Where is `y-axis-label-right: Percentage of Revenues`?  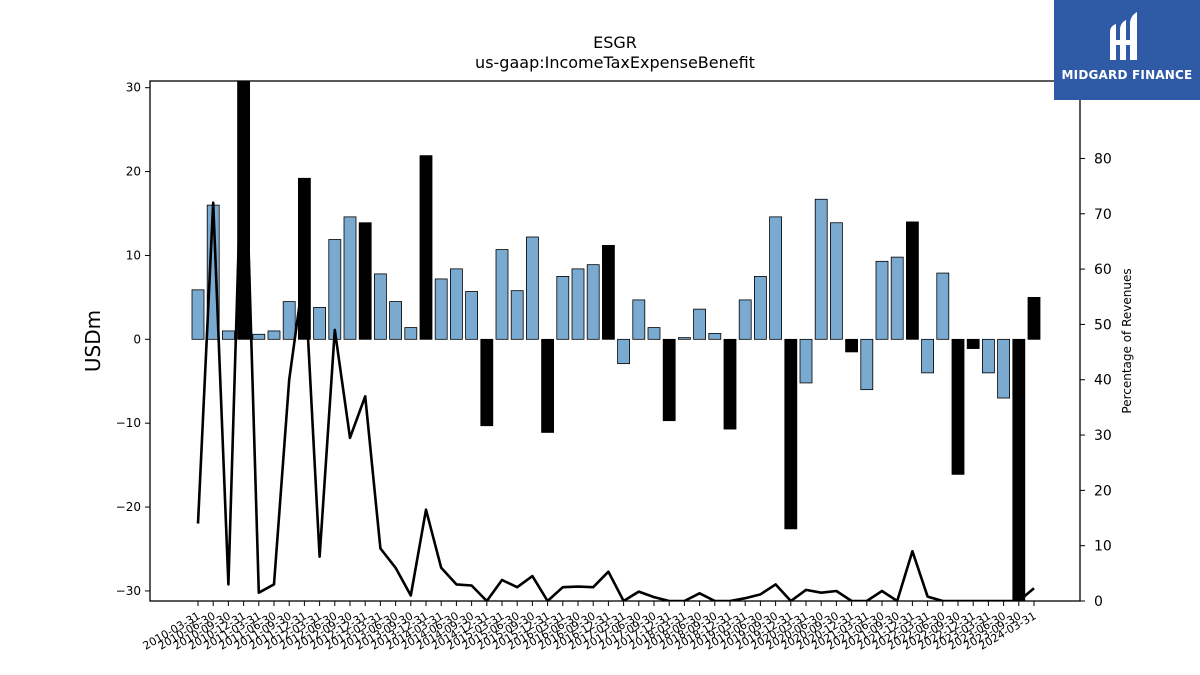
y-axis-label-right: Percentage of Revenues is located at coordinates (1127, 340).